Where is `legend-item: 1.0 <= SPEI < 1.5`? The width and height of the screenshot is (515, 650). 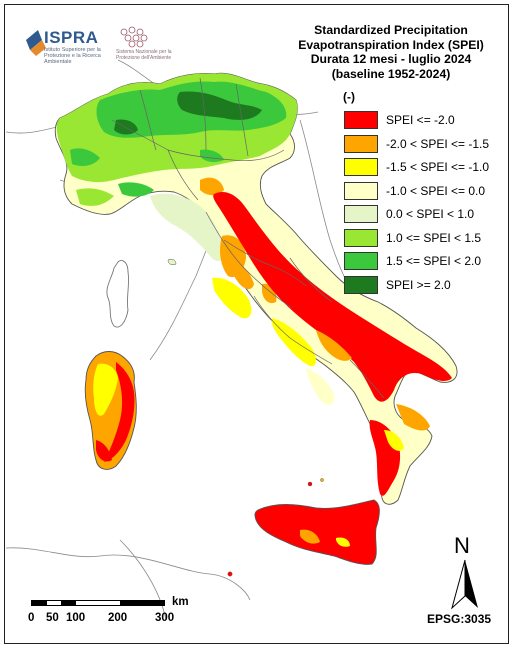 legend-item: 1.0 <= SPEI < 1.5 is located at coordinates (429, 238).